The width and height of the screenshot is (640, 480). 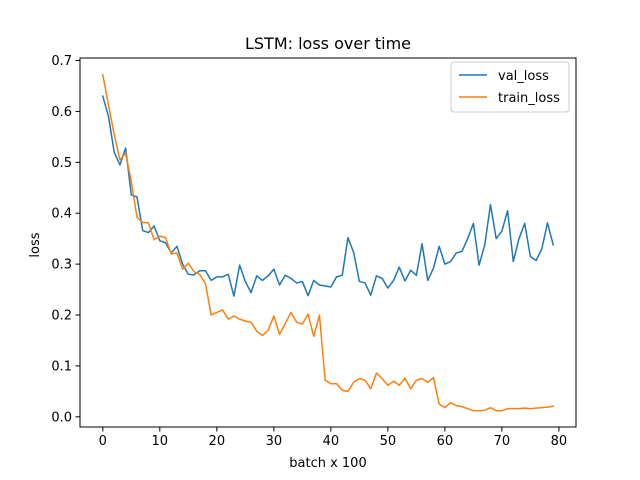 What do you see at coordinates (61, 366) in the screenshot?
I see `y-tick-label: 0.1` at bounding box center [61, 366].